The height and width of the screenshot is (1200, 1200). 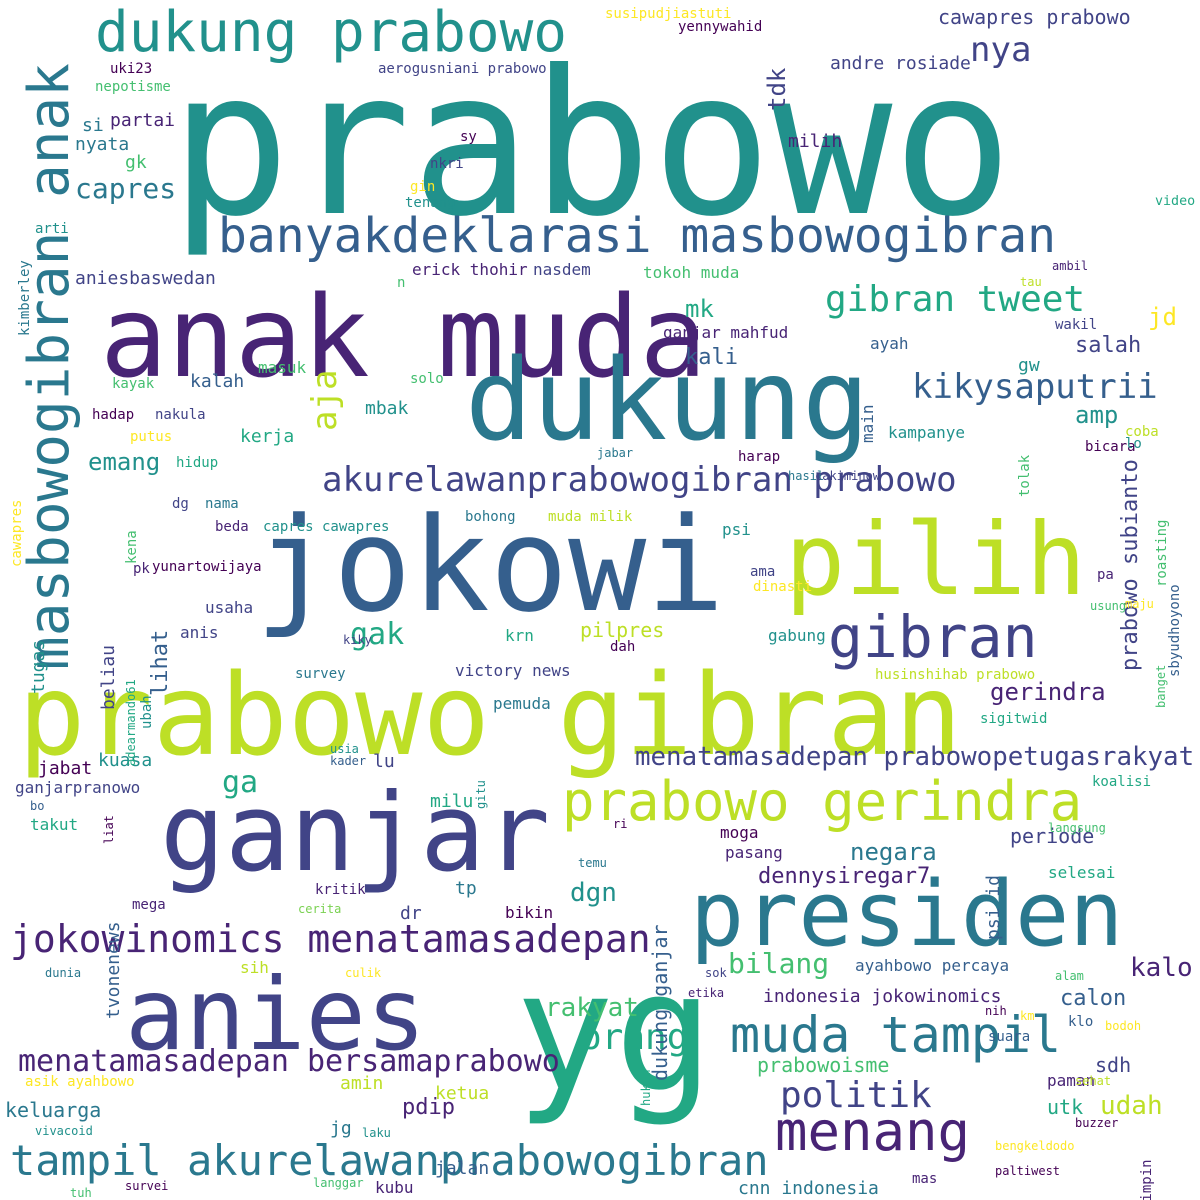 What do you see at coordinates (131, 69) in the screenshot?
I see `word-uki23: uki23` at bounding box center [131, 69].